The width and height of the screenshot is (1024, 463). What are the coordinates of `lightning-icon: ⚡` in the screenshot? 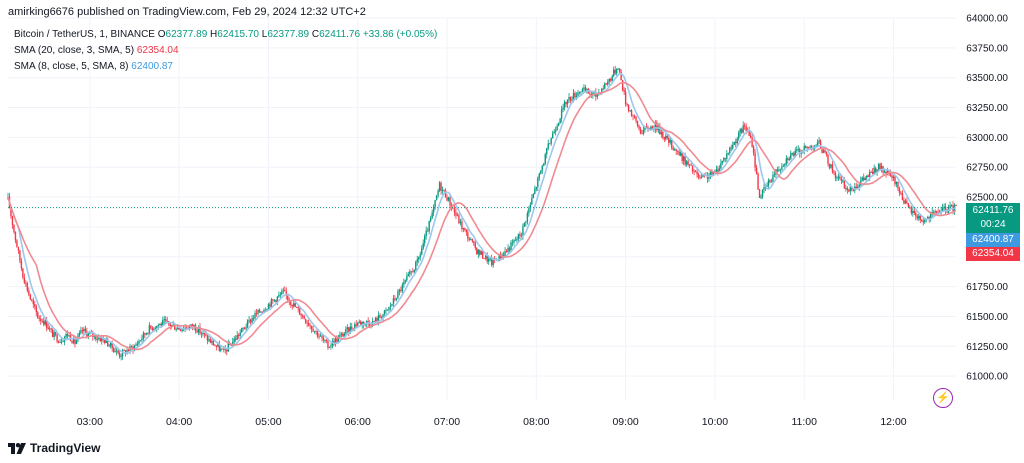 It's located at (943, 398).